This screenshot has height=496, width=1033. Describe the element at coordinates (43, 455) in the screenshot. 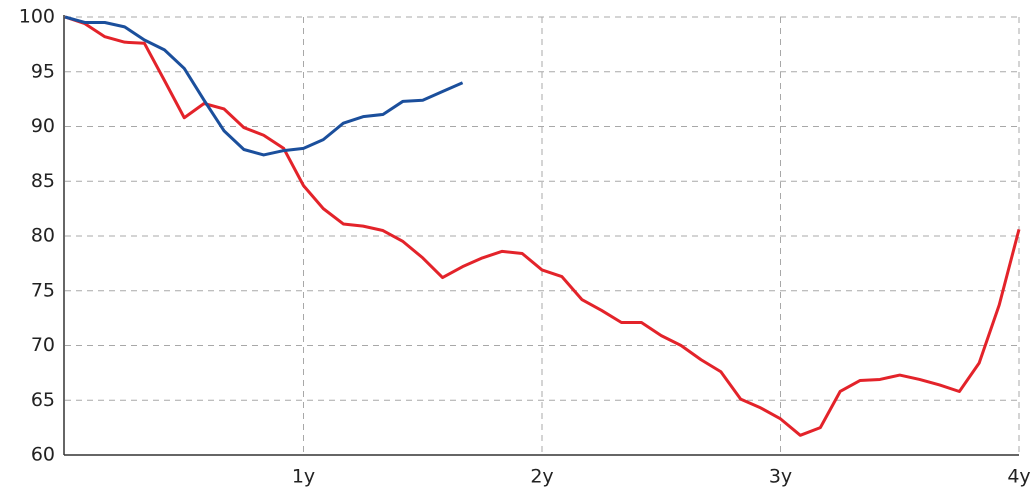

I see `y-tick-label: 60` at that location.